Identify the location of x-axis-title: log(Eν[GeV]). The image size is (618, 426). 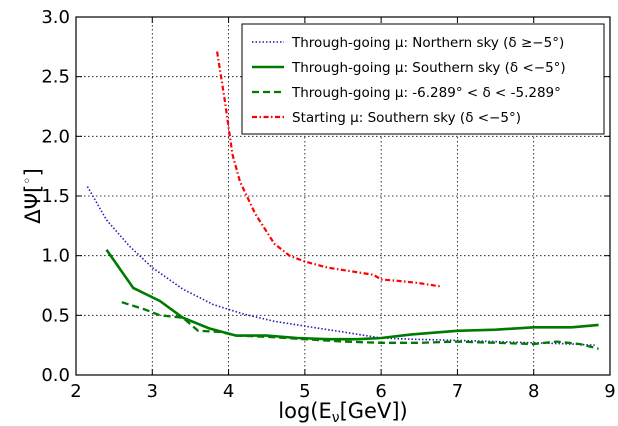
(342, 412).